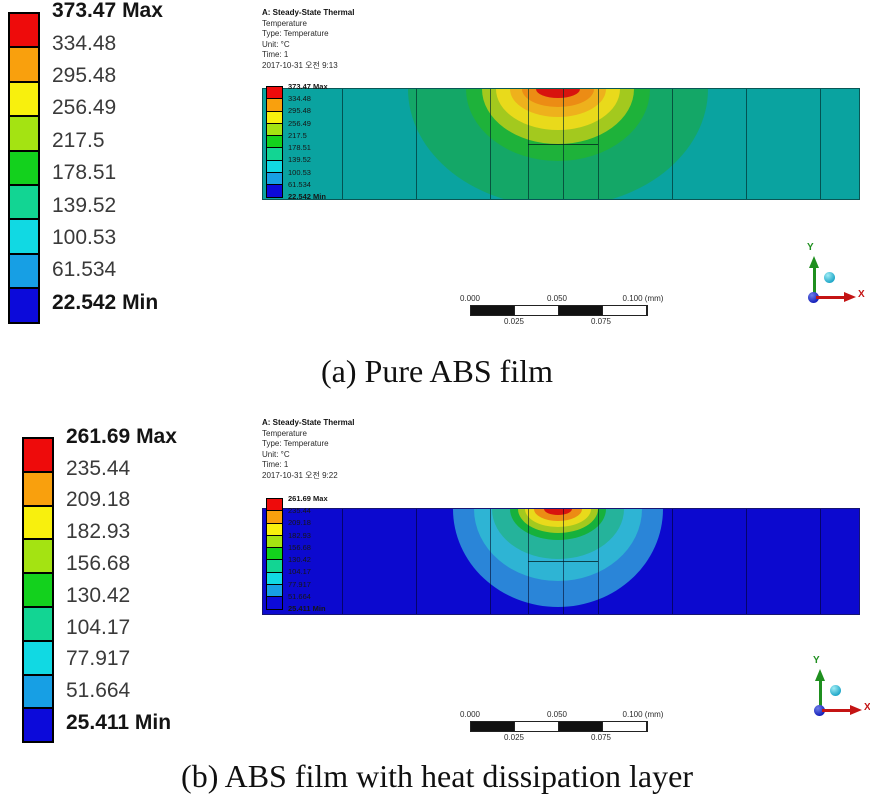  I want to click on panel-a-legend-colorbar, so click(24, 168).